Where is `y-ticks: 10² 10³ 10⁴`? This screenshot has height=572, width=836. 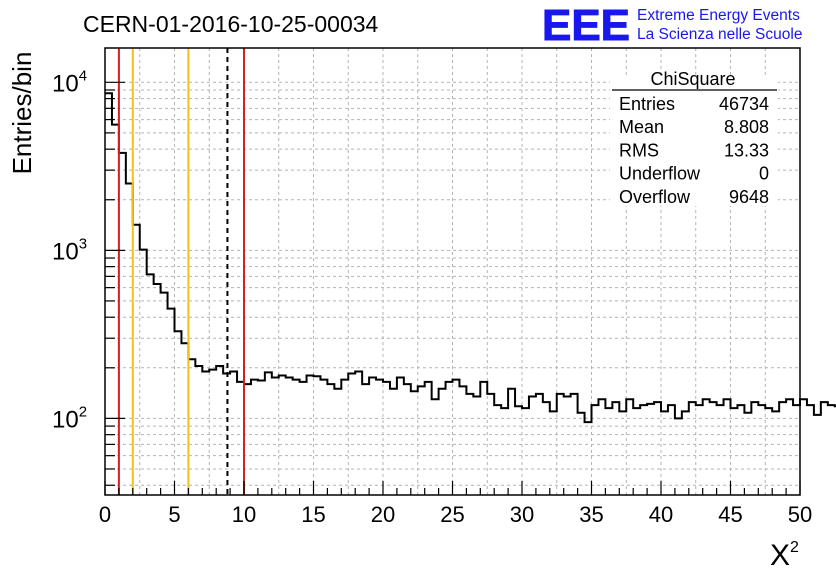
y-ticks: 10² 10³ 10⁴ is located at coordinates (88, 276).